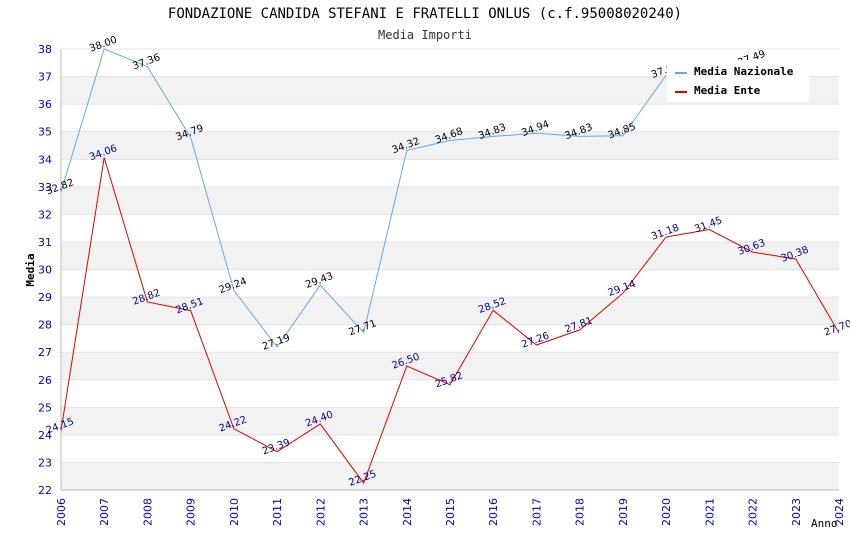  I want to click on data-label: 27.19, so click(276, 343).